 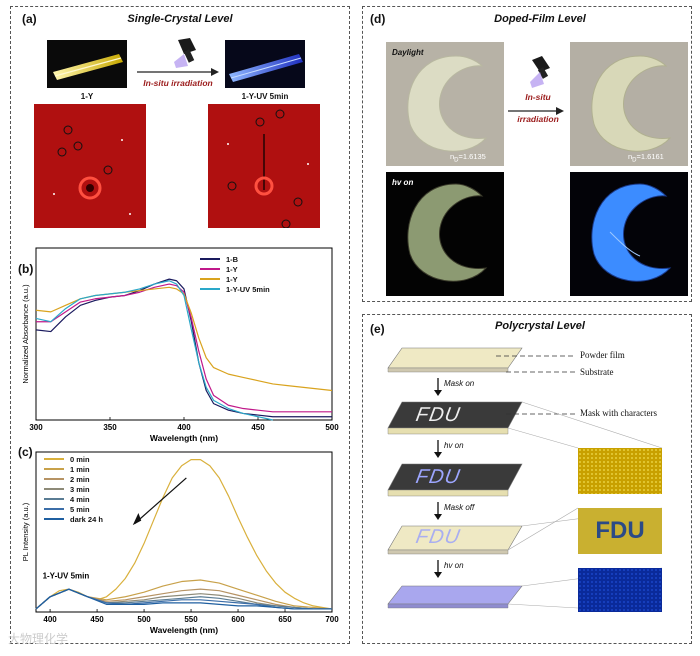 What do you see at coordinates (454, 445) in the screenshot?
I see `step-hv-on-1: hv on` at bounding box center [454, 445].